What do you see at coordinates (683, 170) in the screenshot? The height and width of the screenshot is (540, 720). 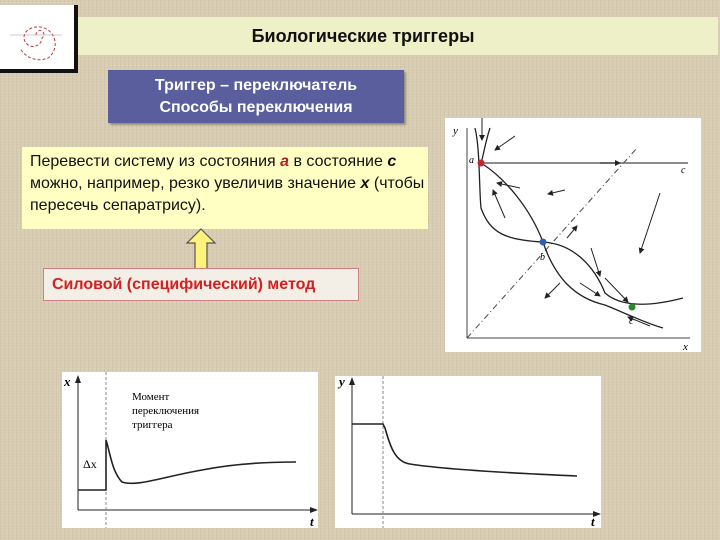 I see `label-c-end: c` at bounding box center [683, 170].